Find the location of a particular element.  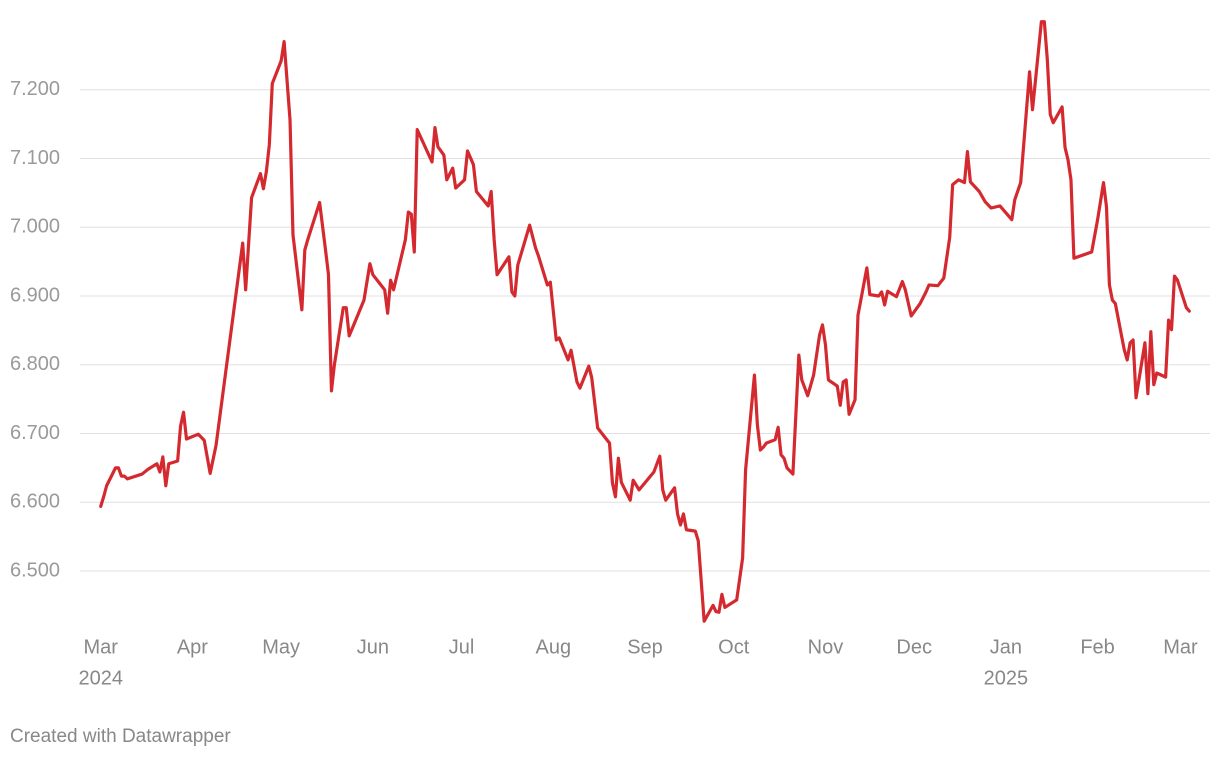

x-tick-label: Jun is located at coordinates (373, 647).